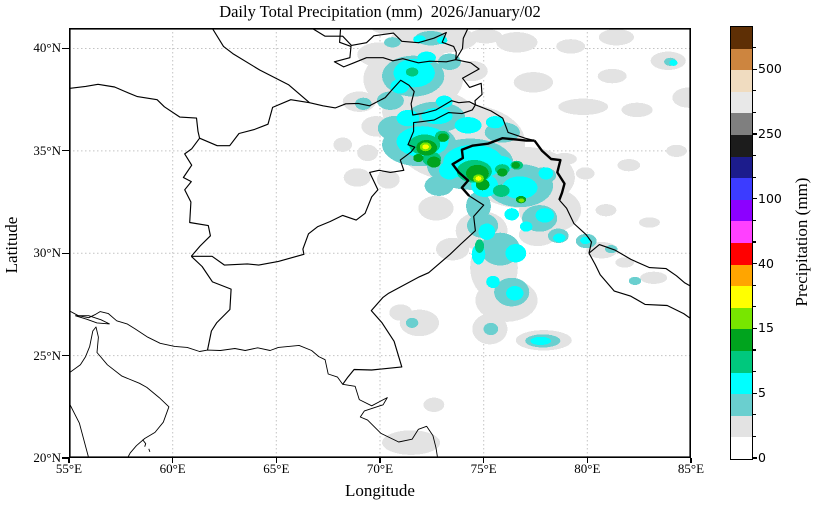 This screenshot has height=512, width=816. What do you see at coordinates (380, 490) in the screenshot?
I see `x-axis-label: Longitude` at bounding box center [380, 490].